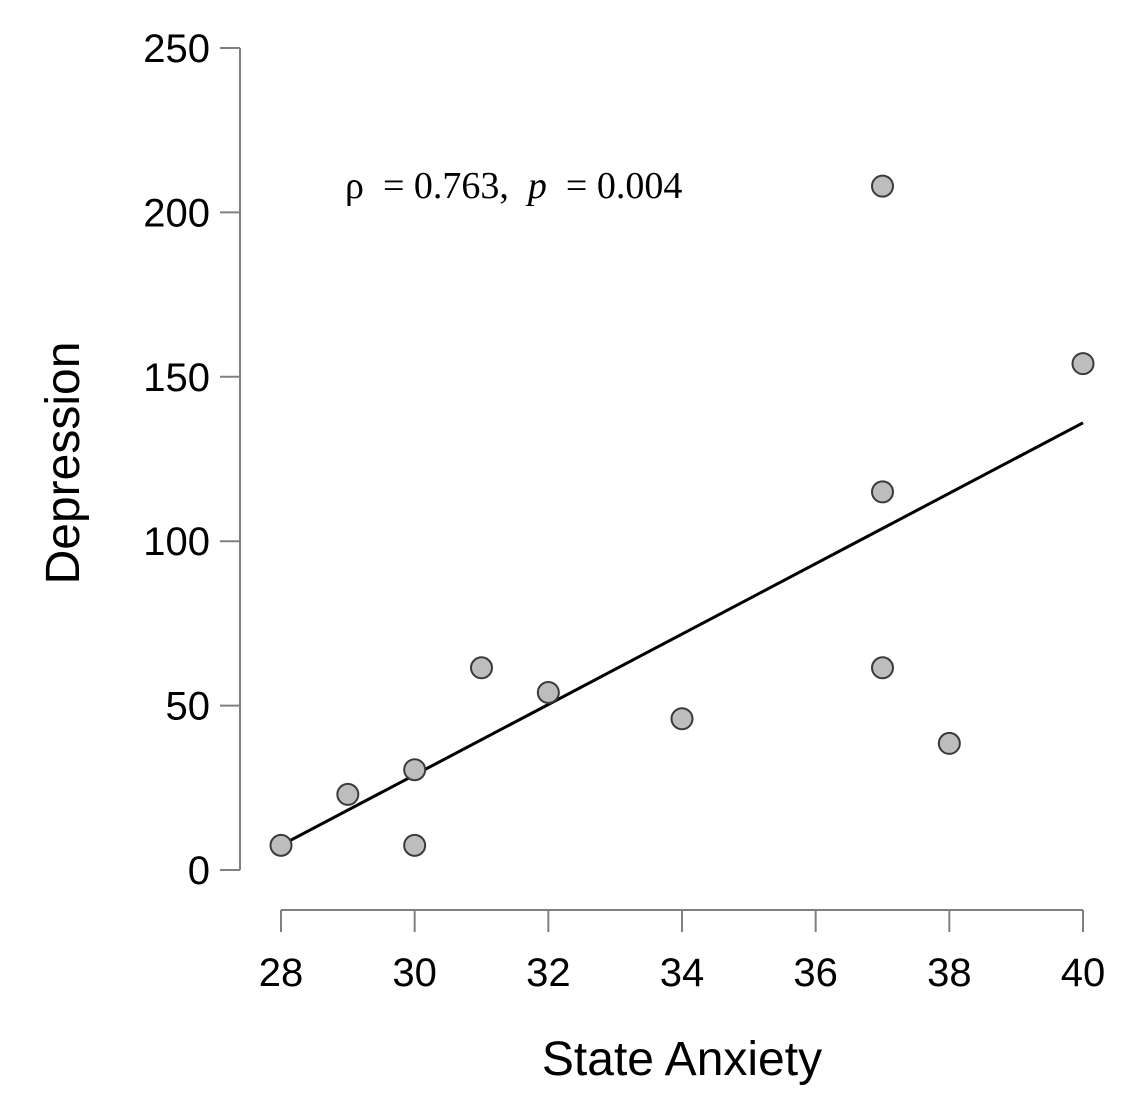  What do you see at coordinates (445, 186) in the screenshot?
I see `rho-value: = 0.763,` at bounding box center [445, 186].